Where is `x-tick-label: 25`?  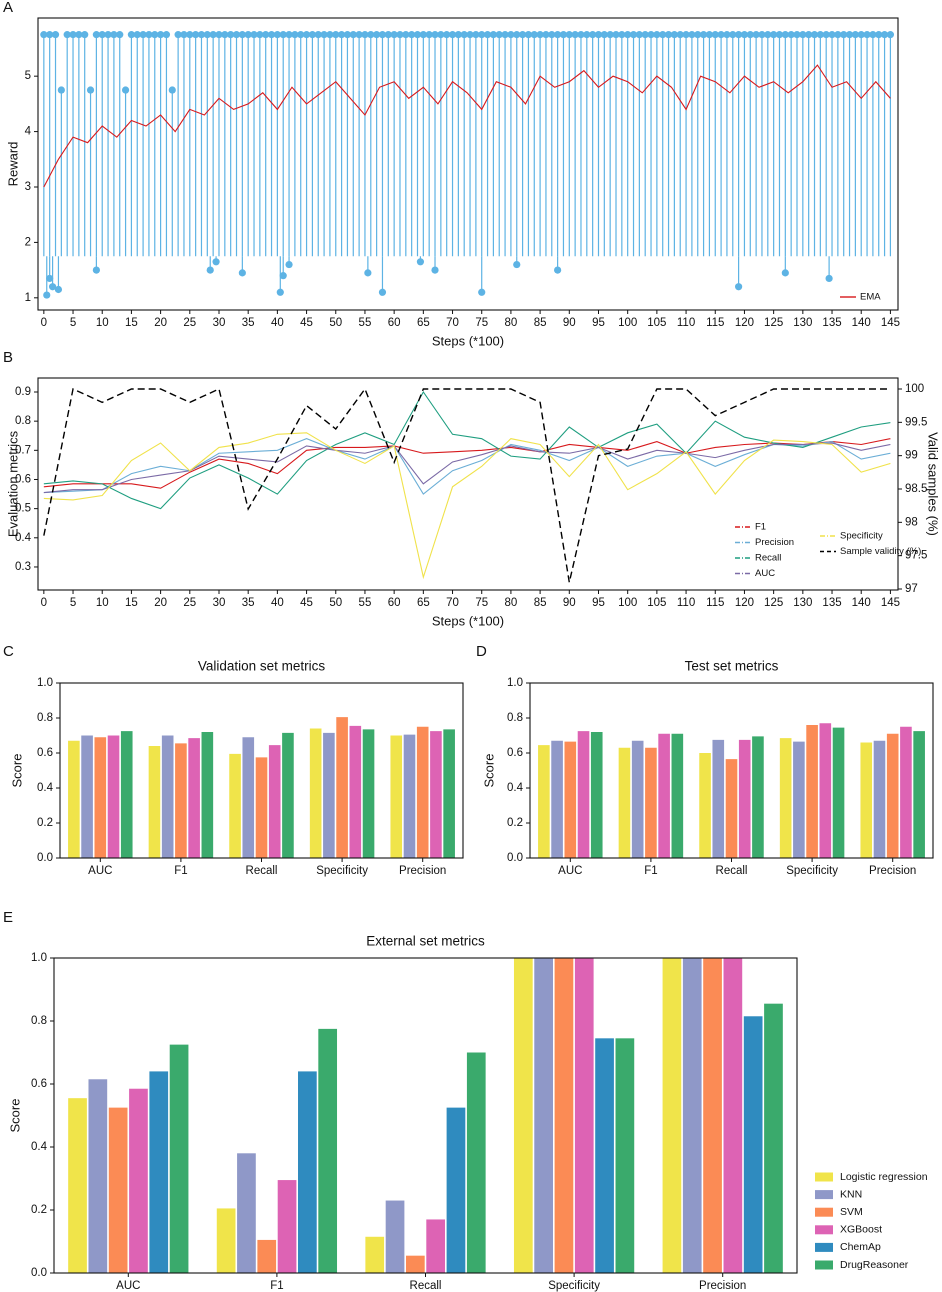
x-tick-label: 25 is located at coordinates (189, 323).